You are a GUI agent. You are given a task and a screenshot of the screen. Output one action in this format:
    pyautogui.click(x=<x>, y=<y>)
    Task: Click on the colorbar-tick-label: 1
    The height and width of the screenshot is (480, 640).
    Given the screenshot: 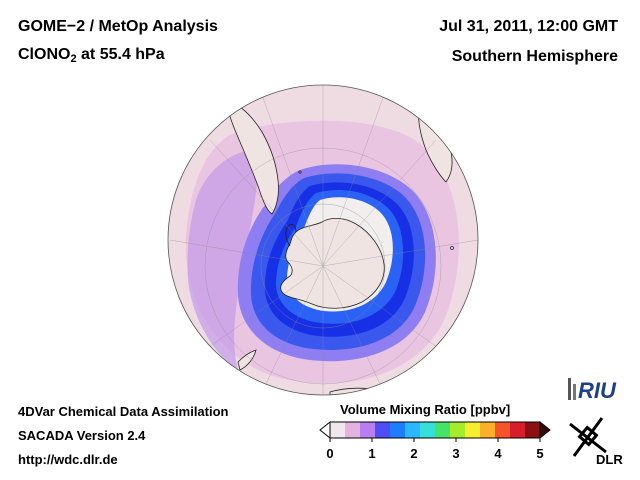 What is the action you would take?
    pyautogui.click(x=371, y=453)
    